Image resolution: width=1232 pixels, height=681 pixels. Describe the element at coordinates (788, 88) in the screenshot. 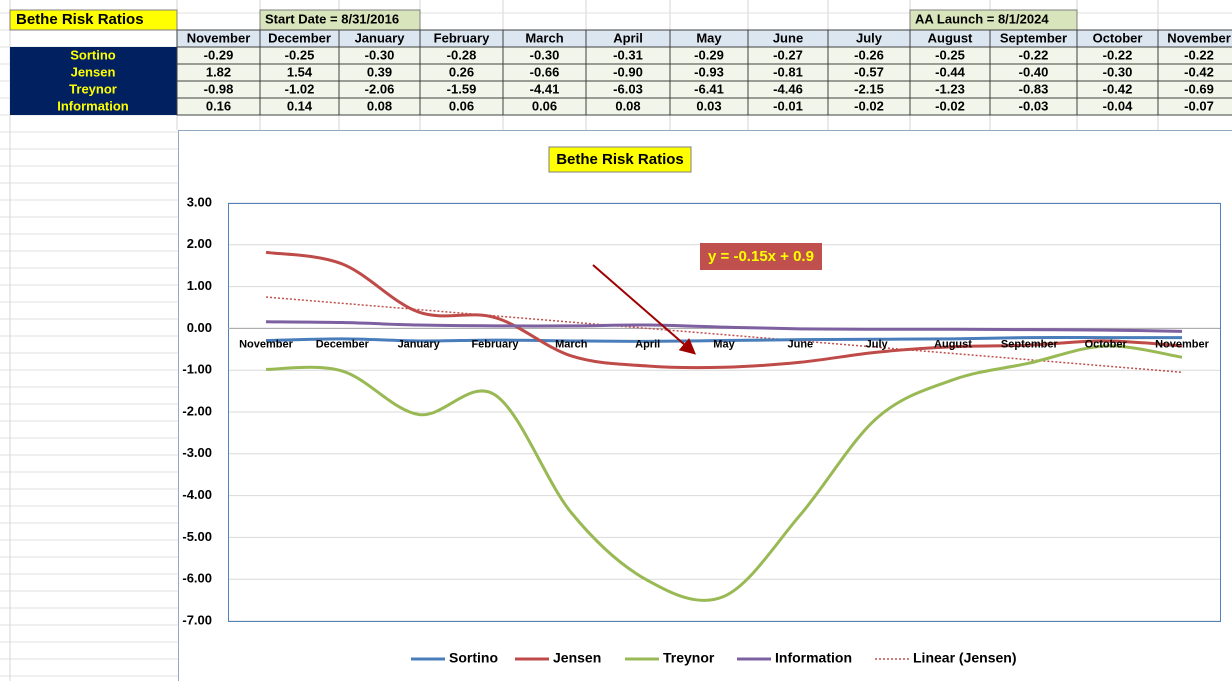

I see `cell-value: -4.46` at that location.